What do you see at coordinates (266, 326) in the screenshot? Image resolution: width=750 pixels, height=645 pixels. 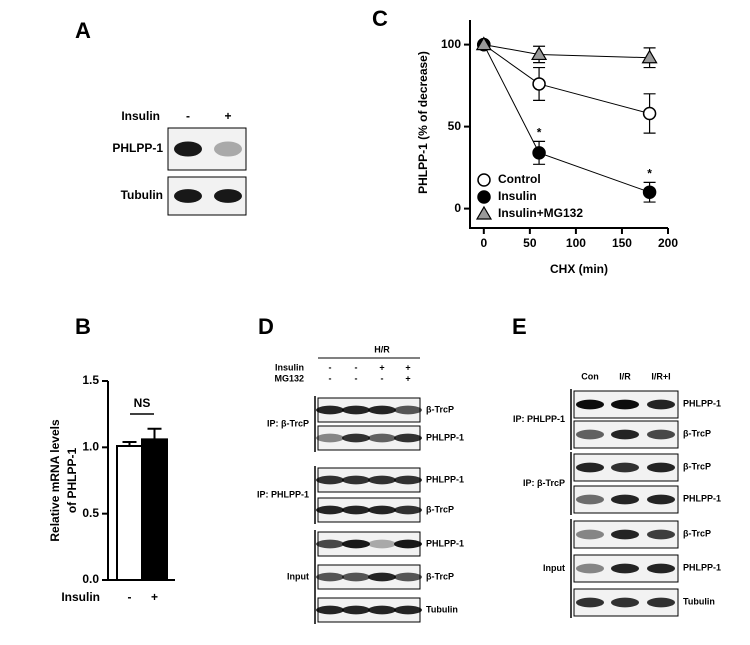 I see `panel-label: D` at bounding box center [266, 326].